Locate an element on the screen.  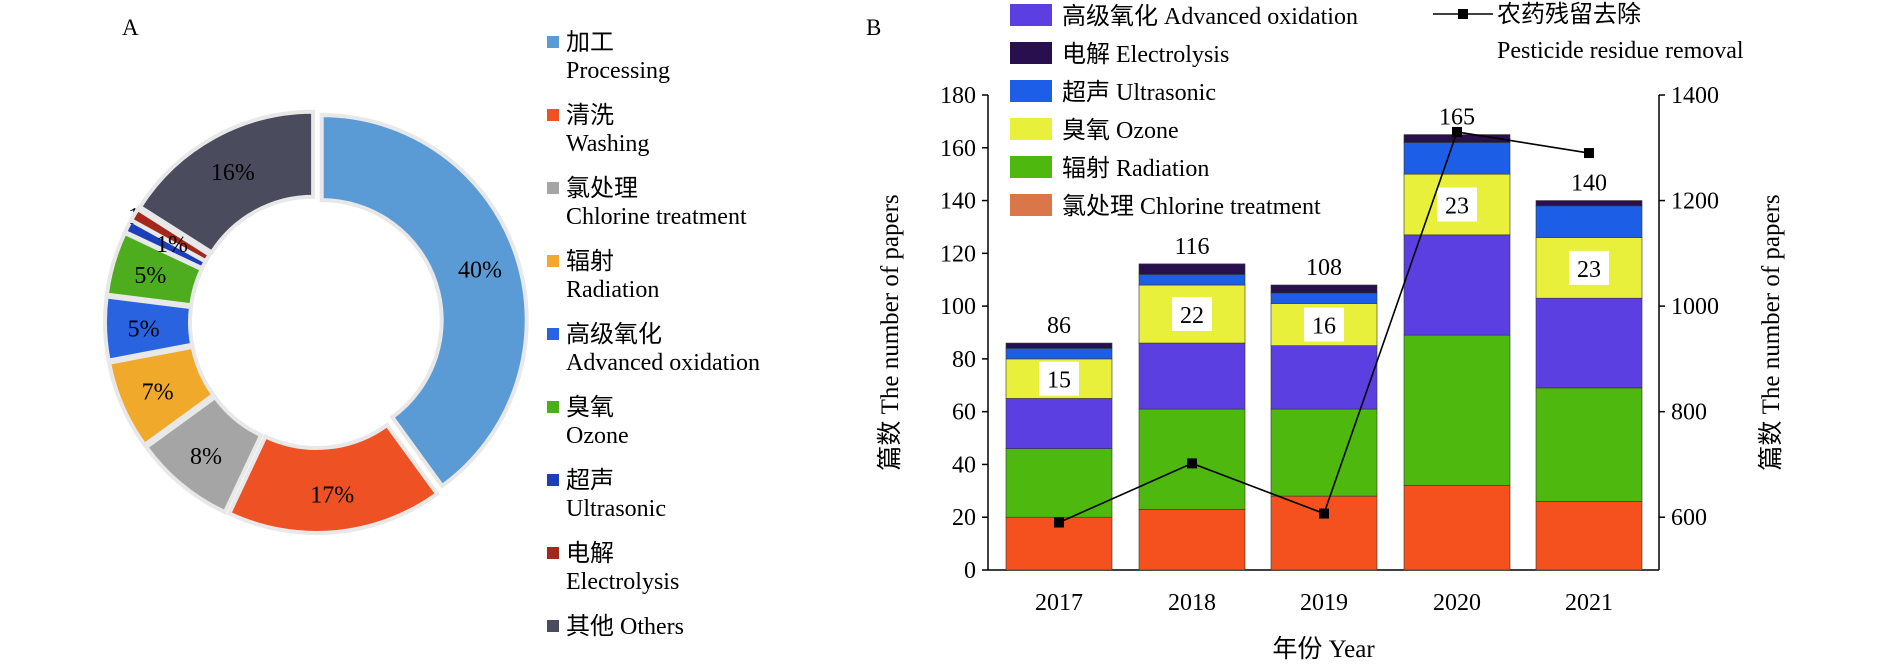
slice-radiation is located at coordinates (161, 396).